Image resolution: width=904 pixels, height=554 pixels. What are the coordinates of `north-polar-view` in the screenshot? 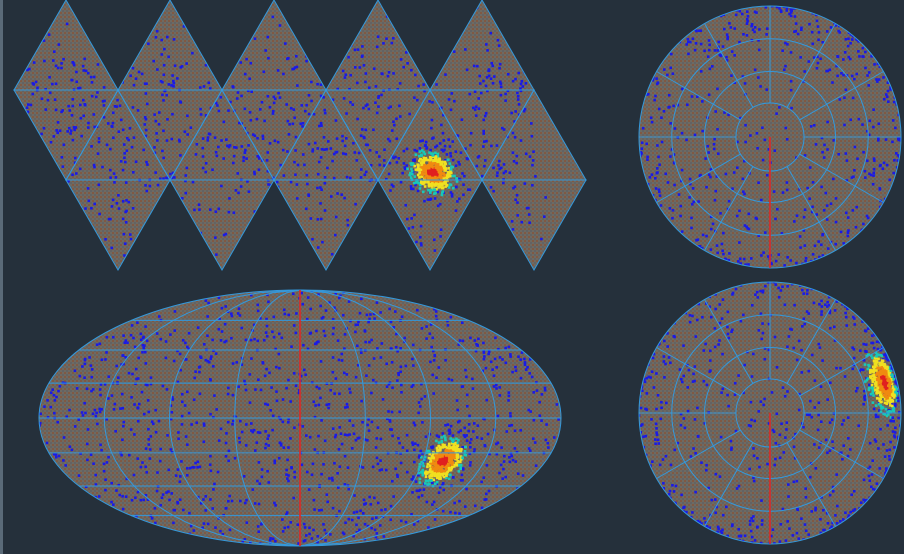 It's located at (770, 137).